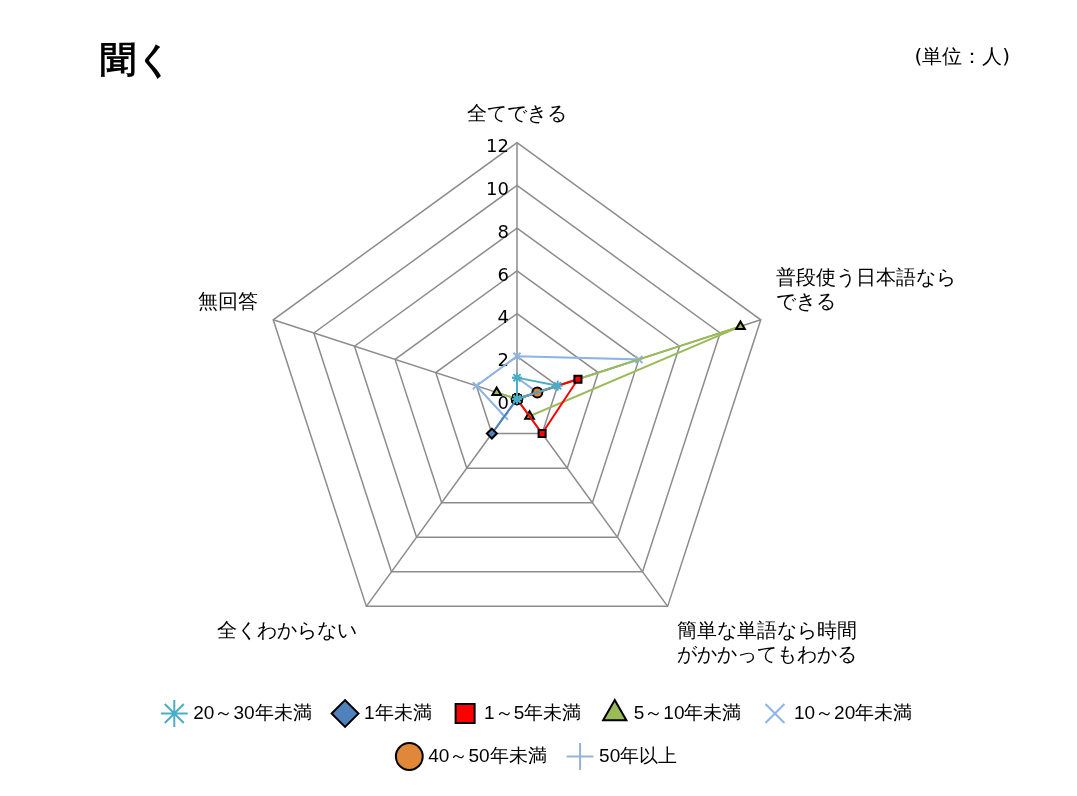  I want to click on y-tick-label: 0, so click(503, 402).